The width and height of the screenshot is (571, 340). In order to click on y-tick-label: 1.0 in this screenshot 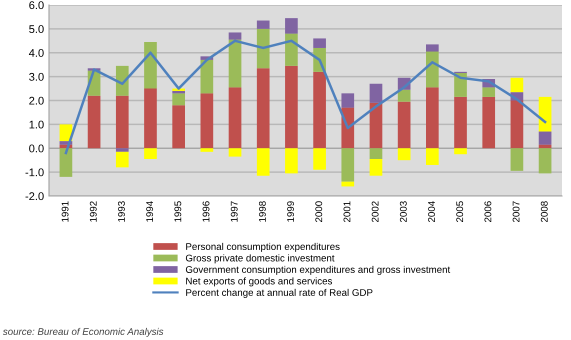, I will do `click(37, 124)`.